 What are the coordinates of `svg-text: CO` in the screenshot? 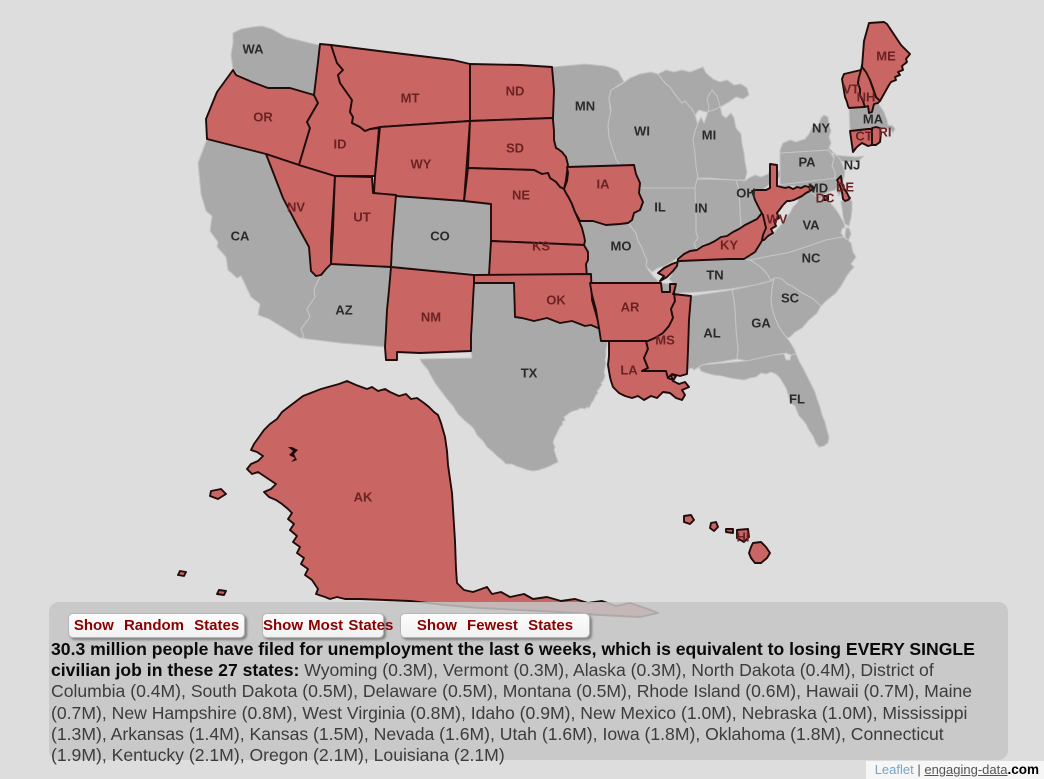 It's located at (440, 236).